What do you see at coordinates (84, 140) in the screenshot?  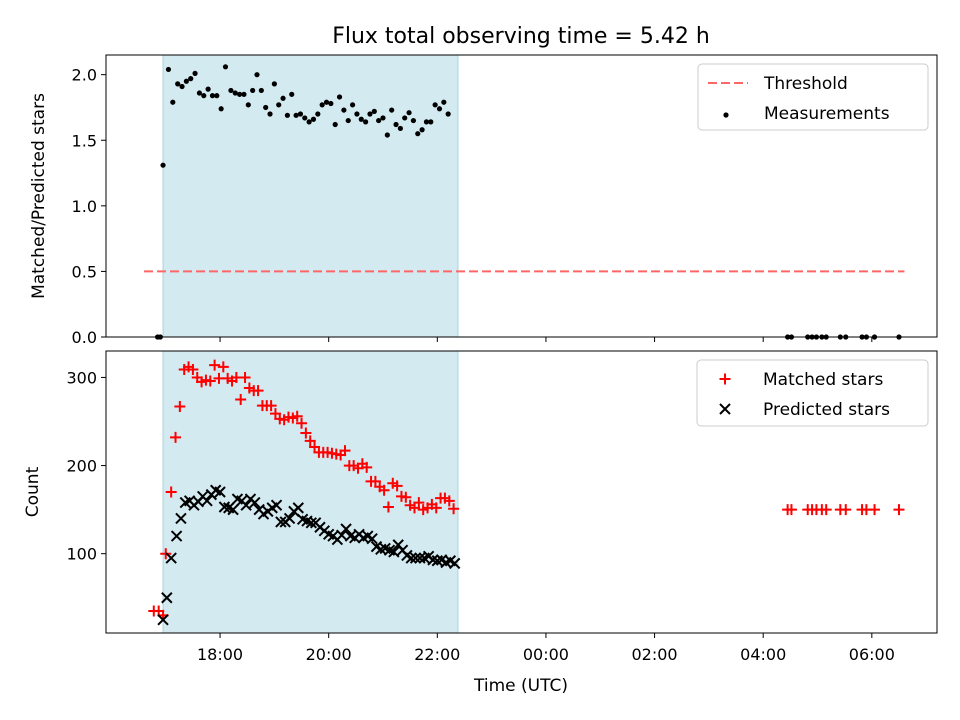 I see `y-tick-label: 1.5` at bounding box center [84, 140].